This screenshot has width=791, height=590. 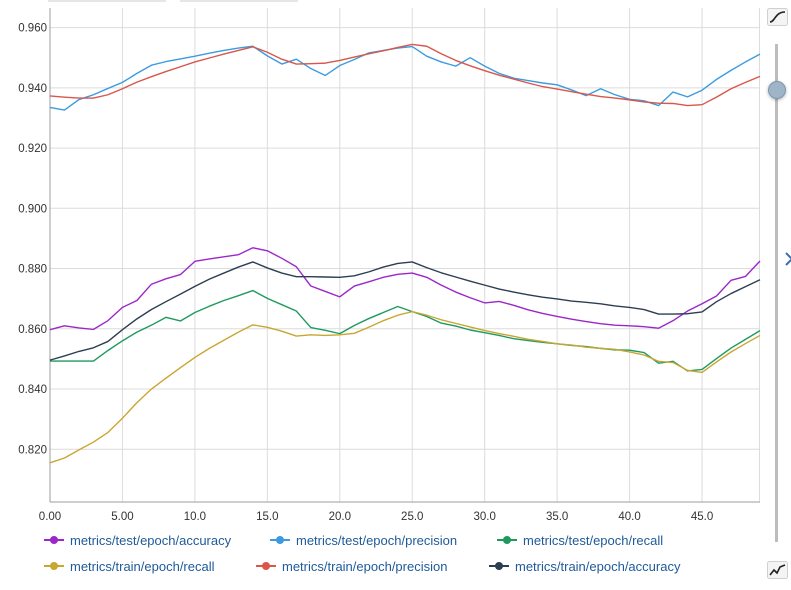 I want to click on x-tick-label: 20.0, so click(x=340, y=517).